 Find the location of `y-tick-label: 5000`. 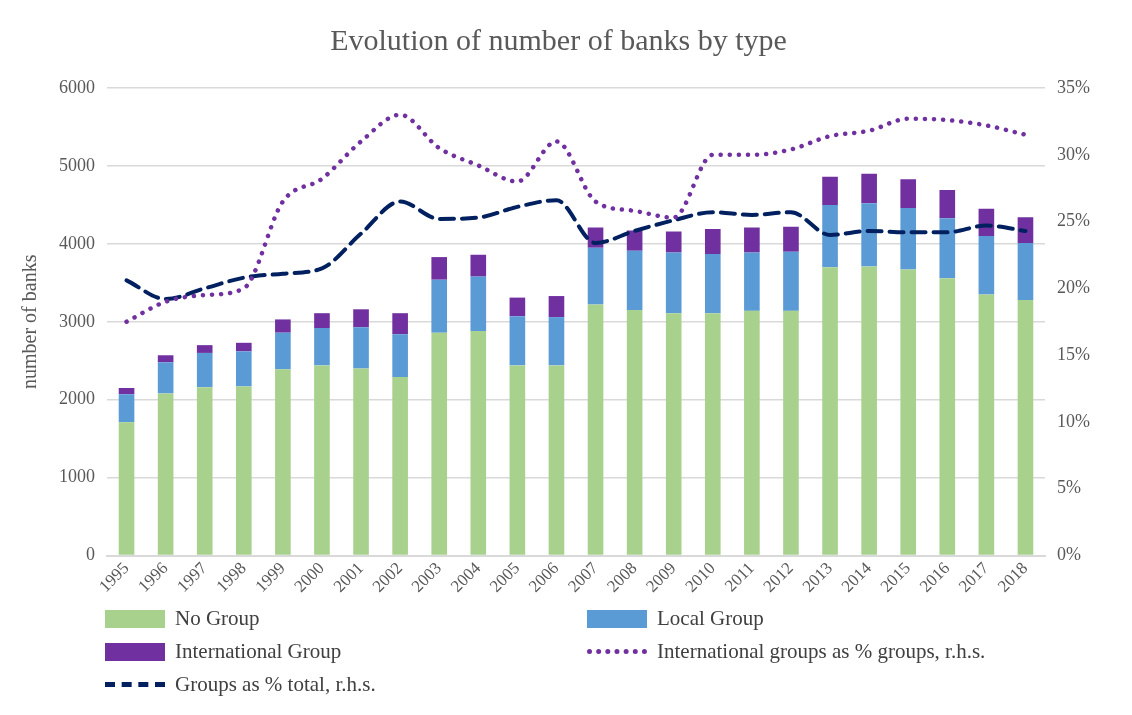

y-tick-label: 5000 is located at coordinates (77, 164).